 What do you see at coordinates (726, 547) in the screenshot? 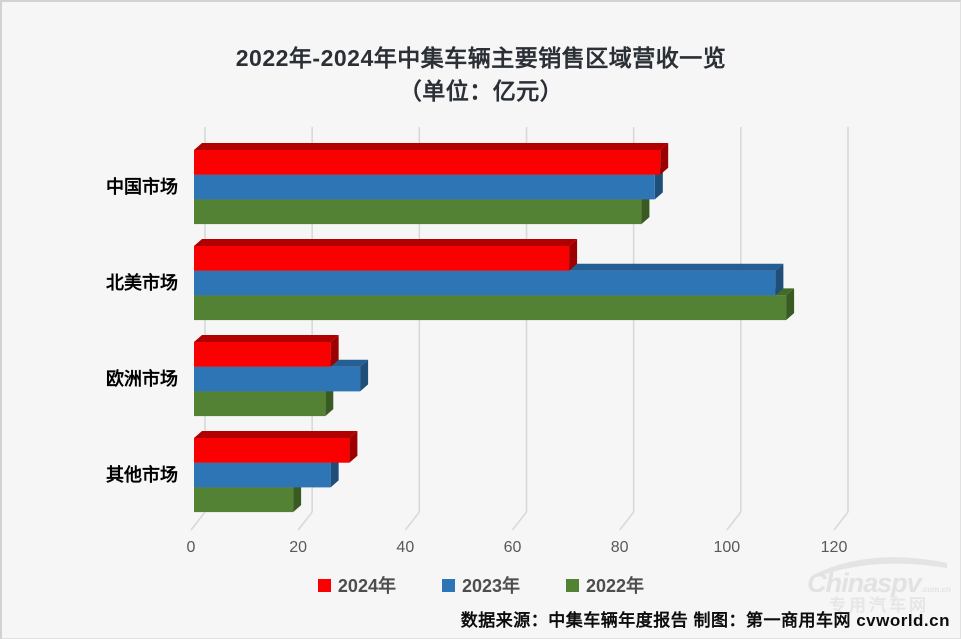
I see `x-tick-label-100: 100` at bounding box center [726, 547].